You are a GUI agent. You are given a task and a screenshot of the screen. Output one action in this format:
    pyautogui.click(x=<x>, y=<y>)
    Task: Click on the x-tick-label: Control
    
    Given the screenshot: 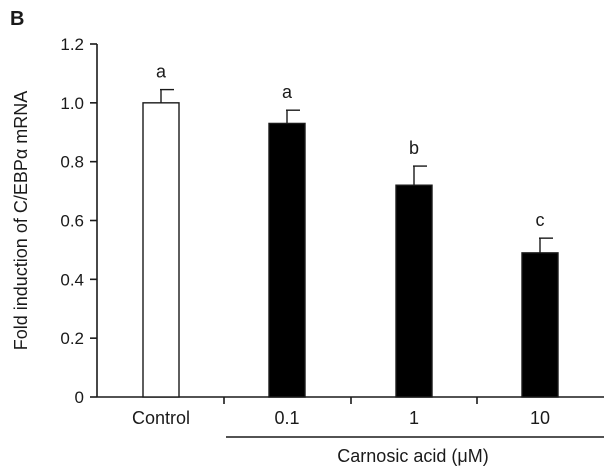 What is the action you would take?
    pyautogui.click(x=161, y=418)
    